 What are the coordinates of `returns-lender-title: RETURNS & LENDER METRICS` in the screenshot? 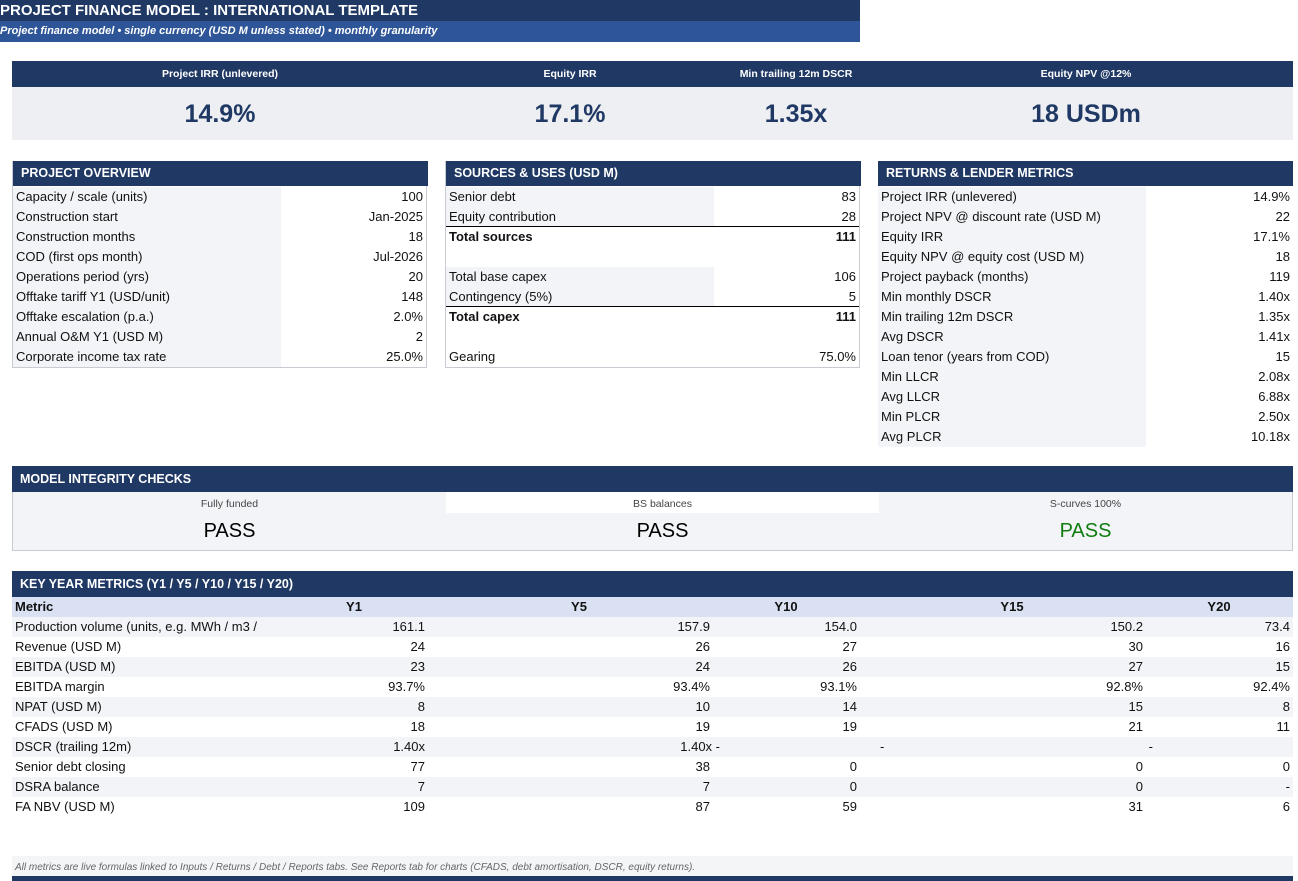 It's located at (1085, 173).